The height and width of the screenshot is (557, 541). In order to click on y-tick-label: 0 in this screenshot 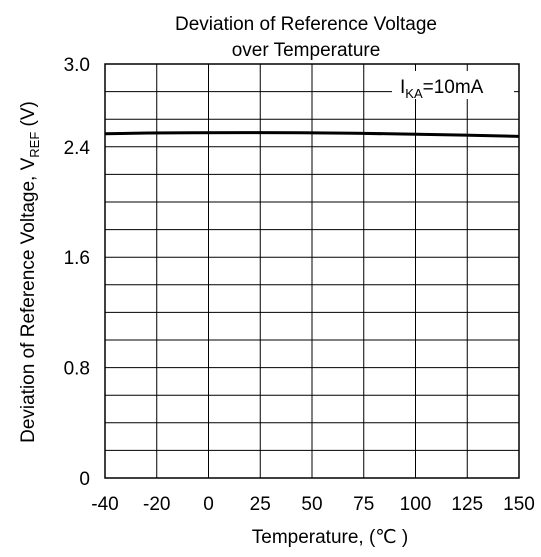, I will do `click(84, 479)`.